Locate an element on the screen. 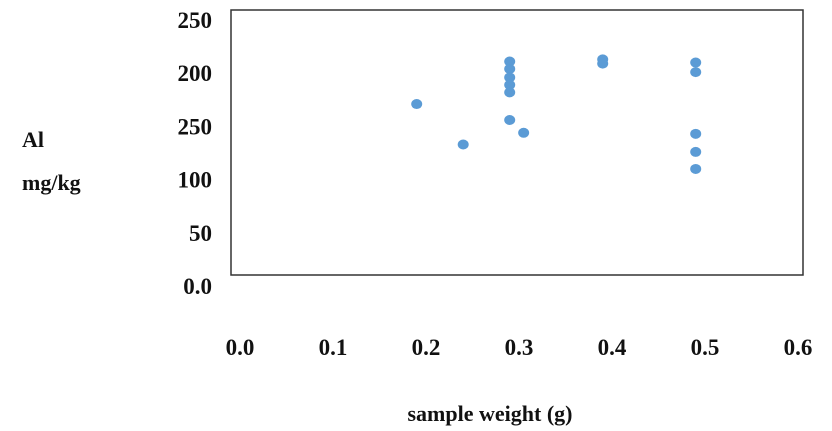 This screenshot has width=832, height=431. y-tick-label: 50 is located at coordinates (200, 233).